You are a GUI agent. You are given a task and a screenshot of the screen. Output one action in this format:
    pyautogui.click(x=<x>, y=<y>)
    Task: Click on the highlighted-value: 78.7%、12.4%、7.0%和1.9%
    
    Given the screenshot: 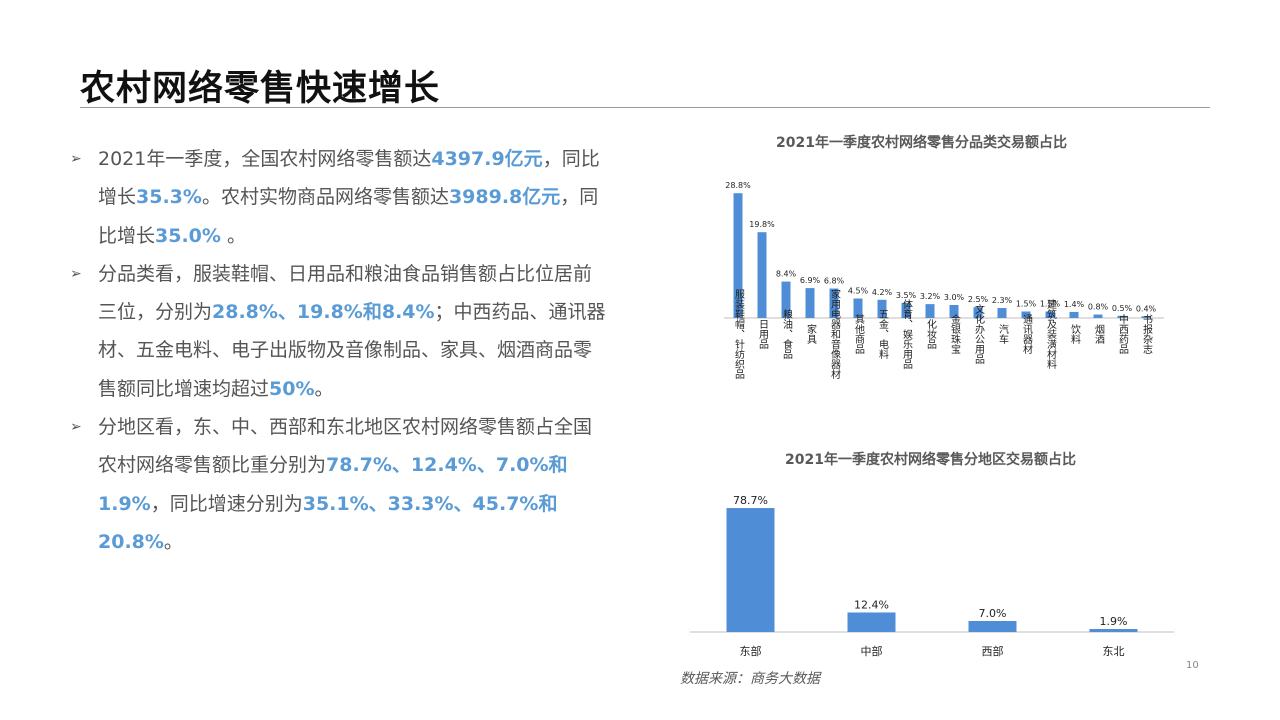 What is the action you would take?
    pyautogui.click(x=333, y=484)
    